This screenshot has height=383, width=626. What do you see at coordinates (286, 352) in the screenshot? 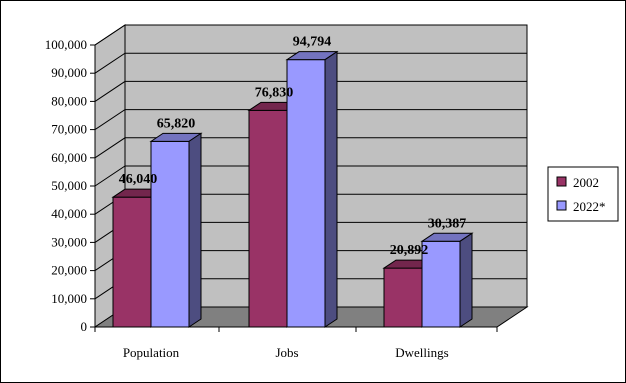
I see `category-label-jobs: Jobs` at bounding box center [286, 352].